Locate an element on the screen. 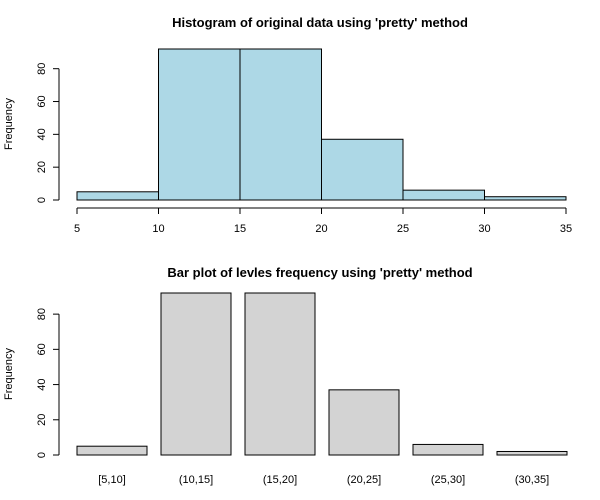 The height and width of the screenshot is (500, 600). histogram-y-axis-label: Frequency is located at coordinates (9, 124).